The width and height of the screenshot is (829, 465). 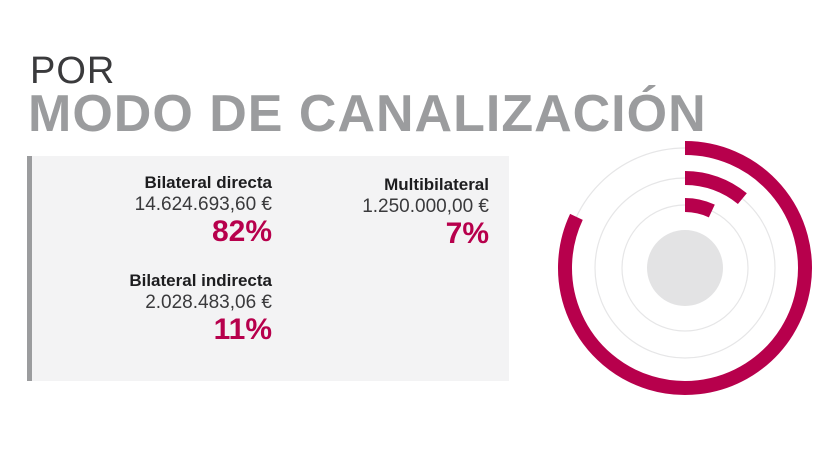 What do you see at coordinates (200, 280) in the screenshot?
I see `stat-name: Bilateral indirecta` at bounding box center [200, 280].